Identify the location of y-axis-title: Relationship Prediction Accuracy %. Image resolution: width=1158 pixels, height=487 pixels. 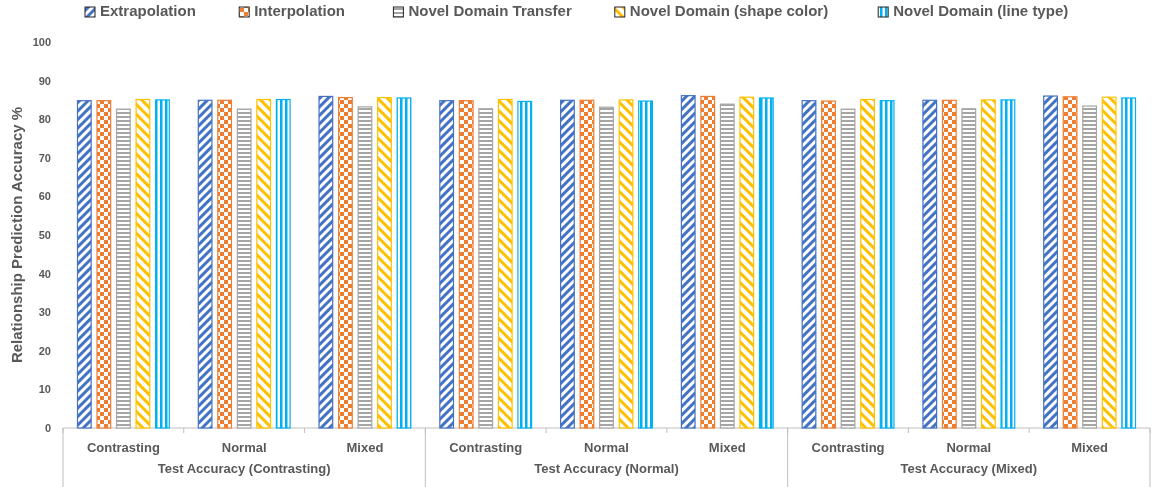
(16, 235).